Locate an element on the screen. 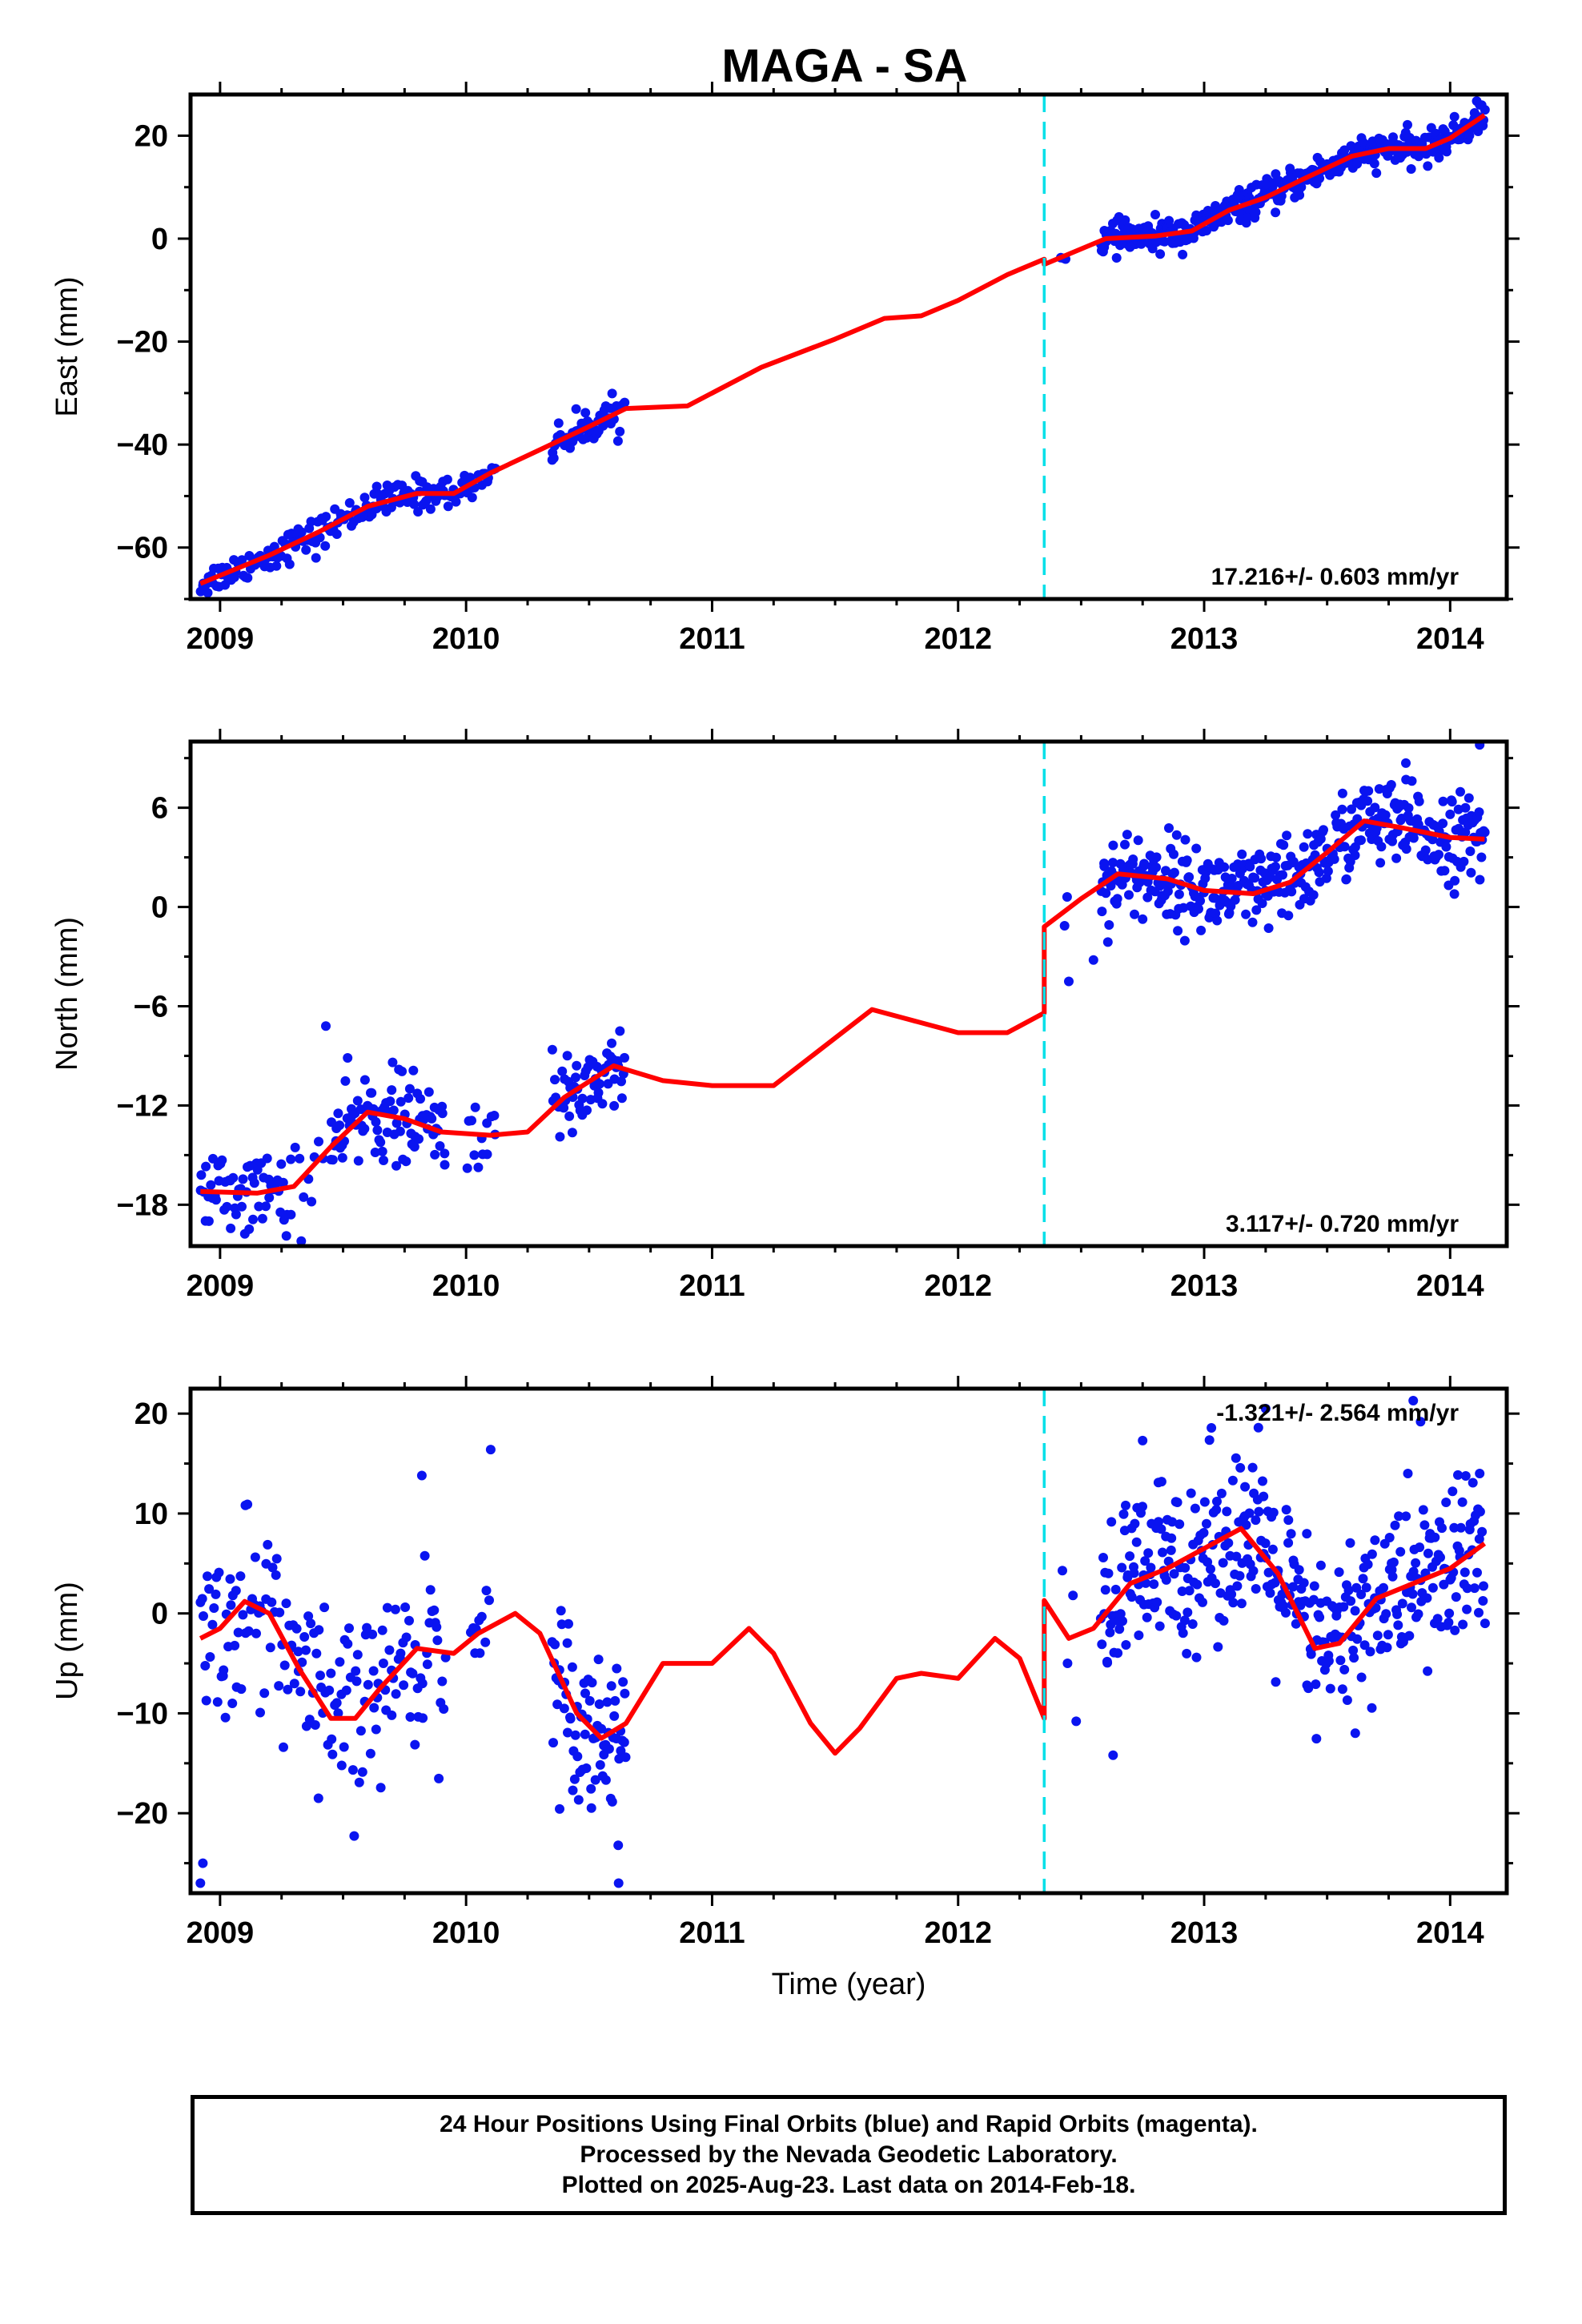 This screenshot has width=1582, height=2324. rate-label: 3.117+/- 0.720 mm/yr is located at coordinates (1342, 1224).